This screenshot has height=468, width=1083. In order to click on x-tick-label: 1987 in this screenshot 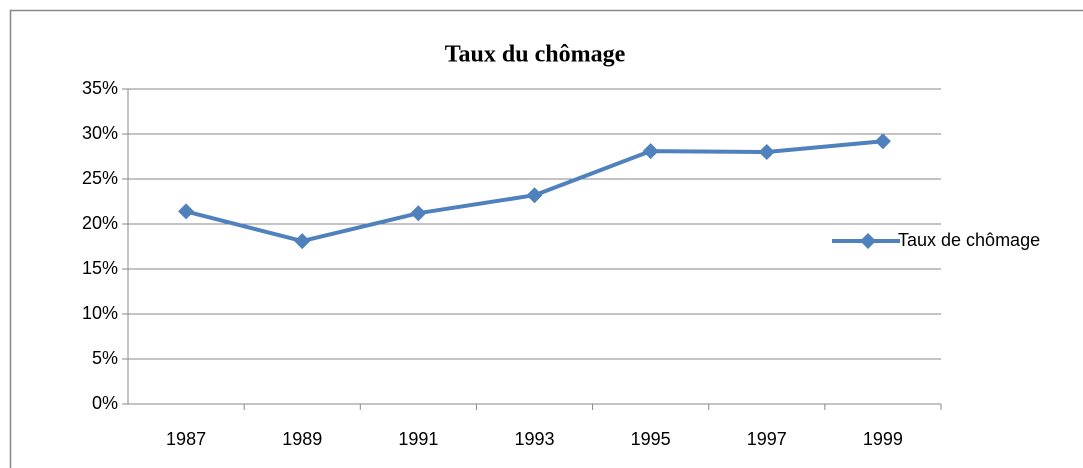, I will do `click(186, 439)`.